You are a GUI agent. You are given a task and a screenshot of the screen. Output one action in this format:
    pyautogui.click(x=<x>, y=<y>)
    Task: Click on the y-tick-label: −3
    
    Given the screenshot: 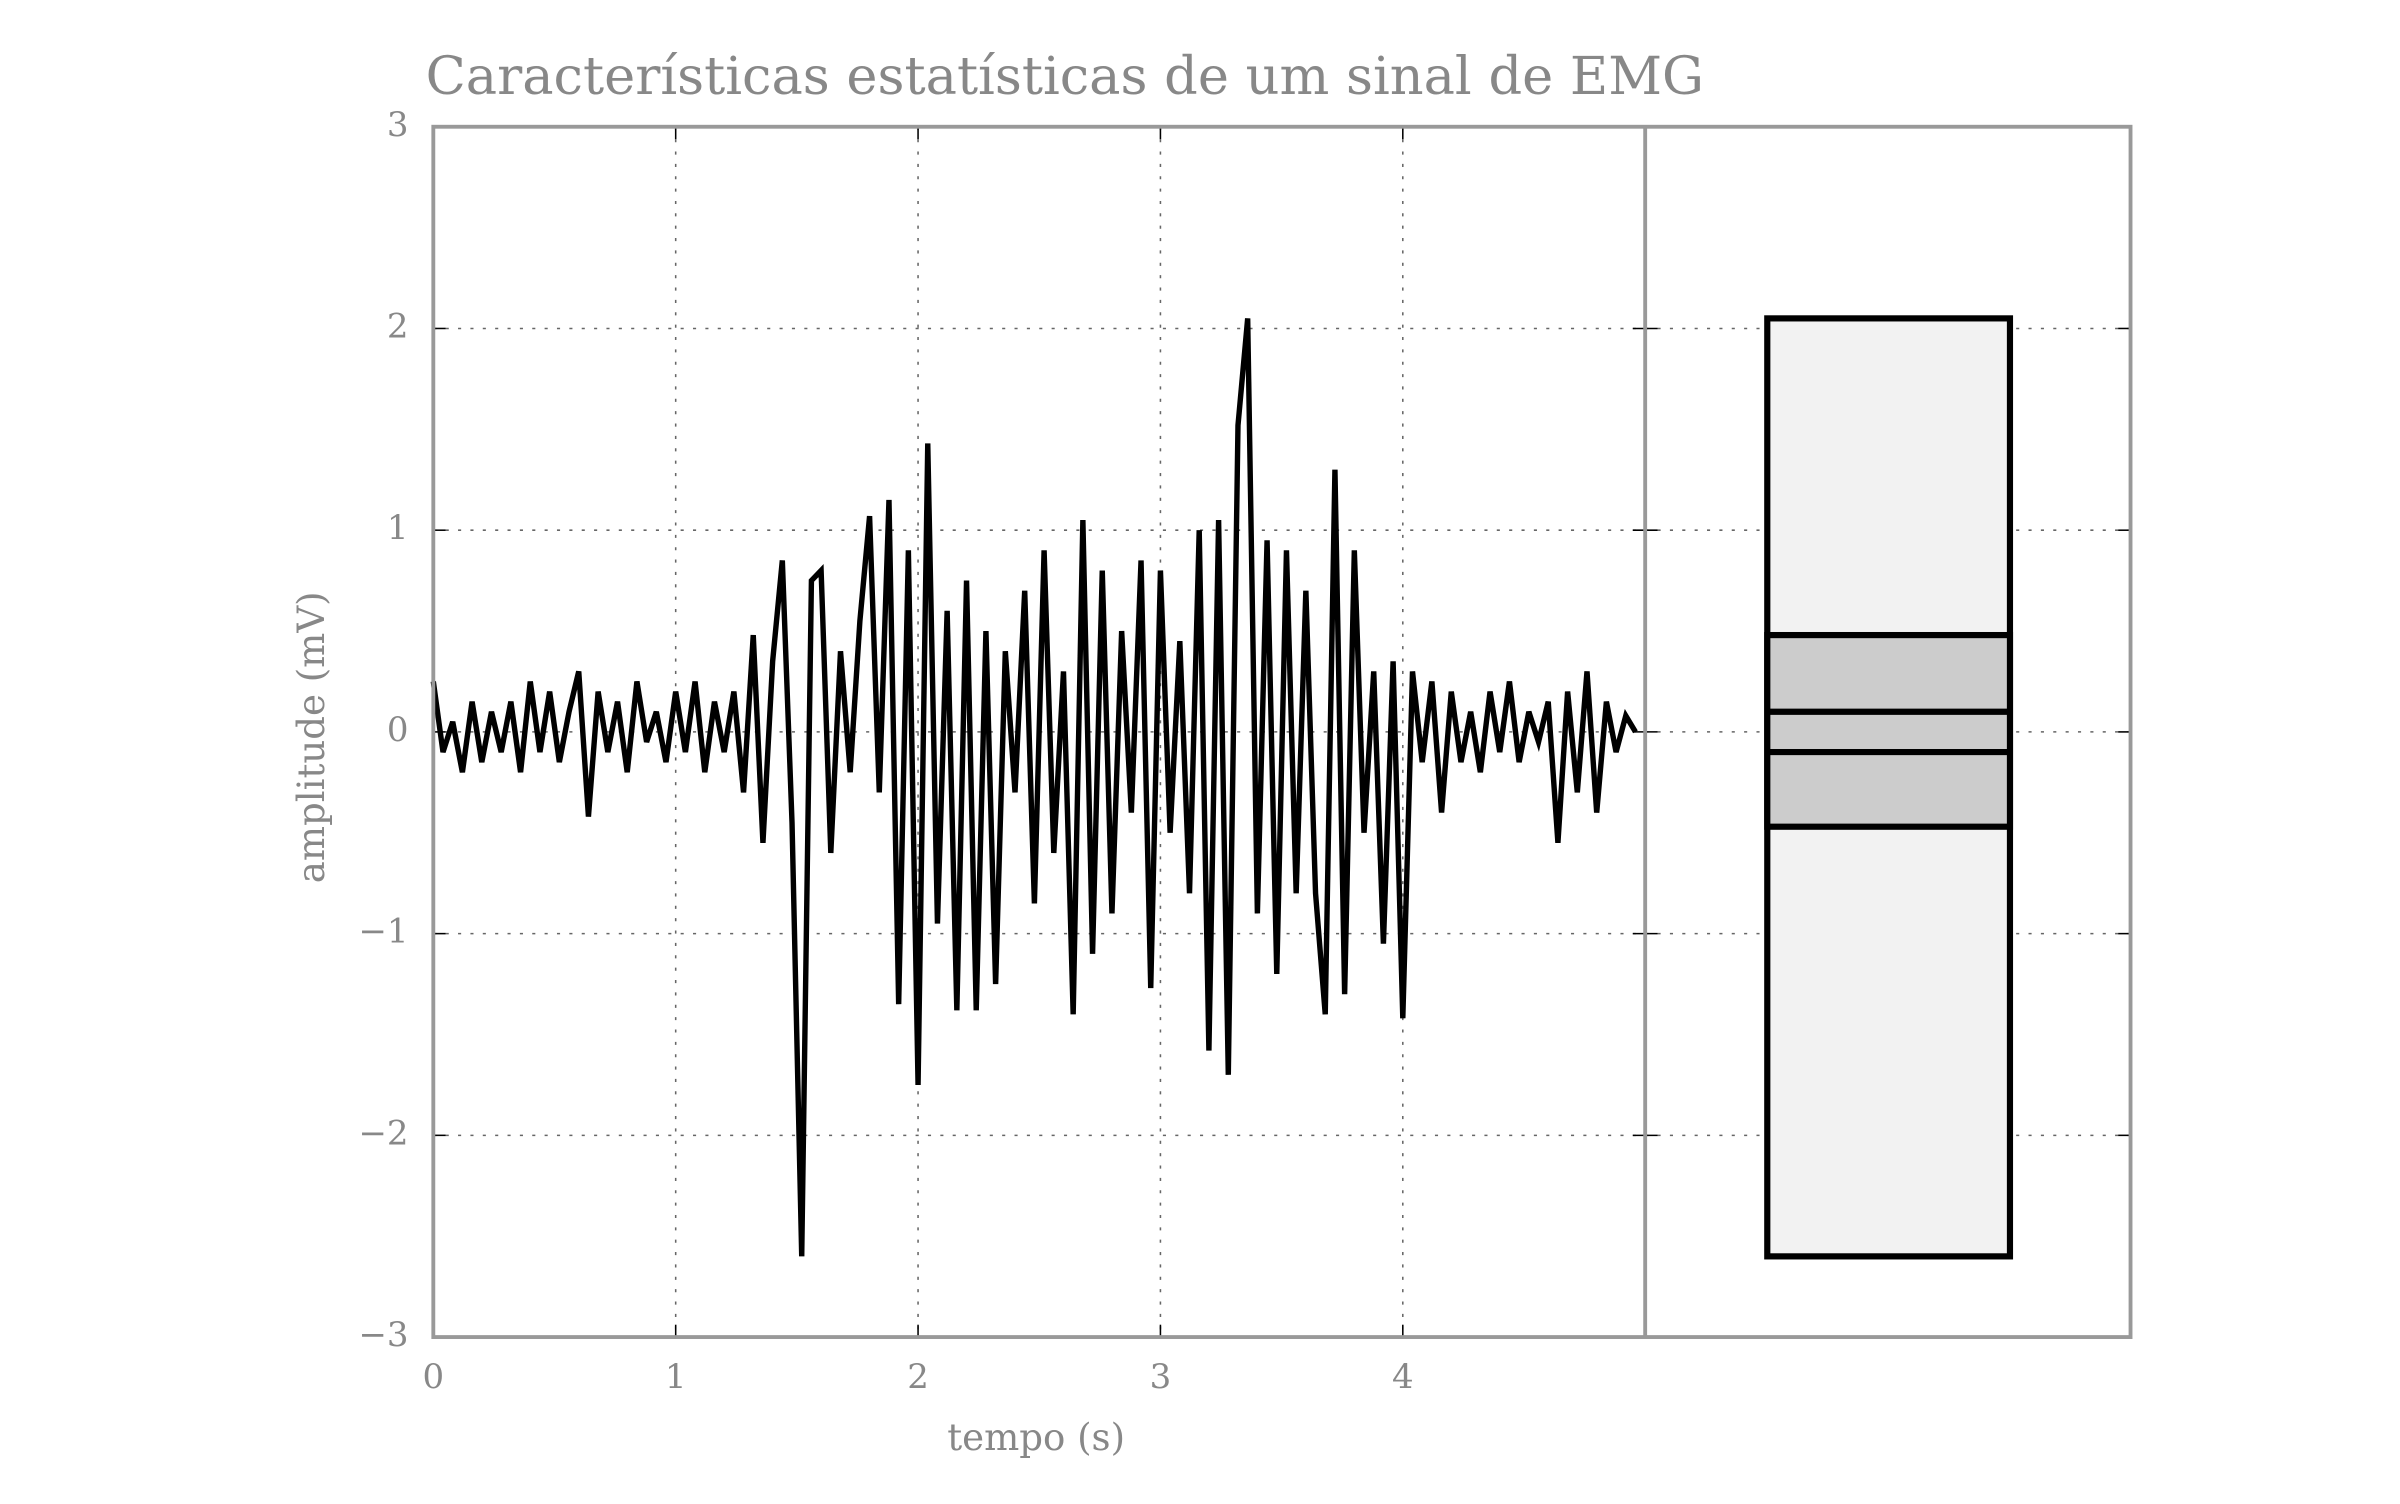 What is the action you would take?
    pyautogui.click(x=383, y=1335)
    